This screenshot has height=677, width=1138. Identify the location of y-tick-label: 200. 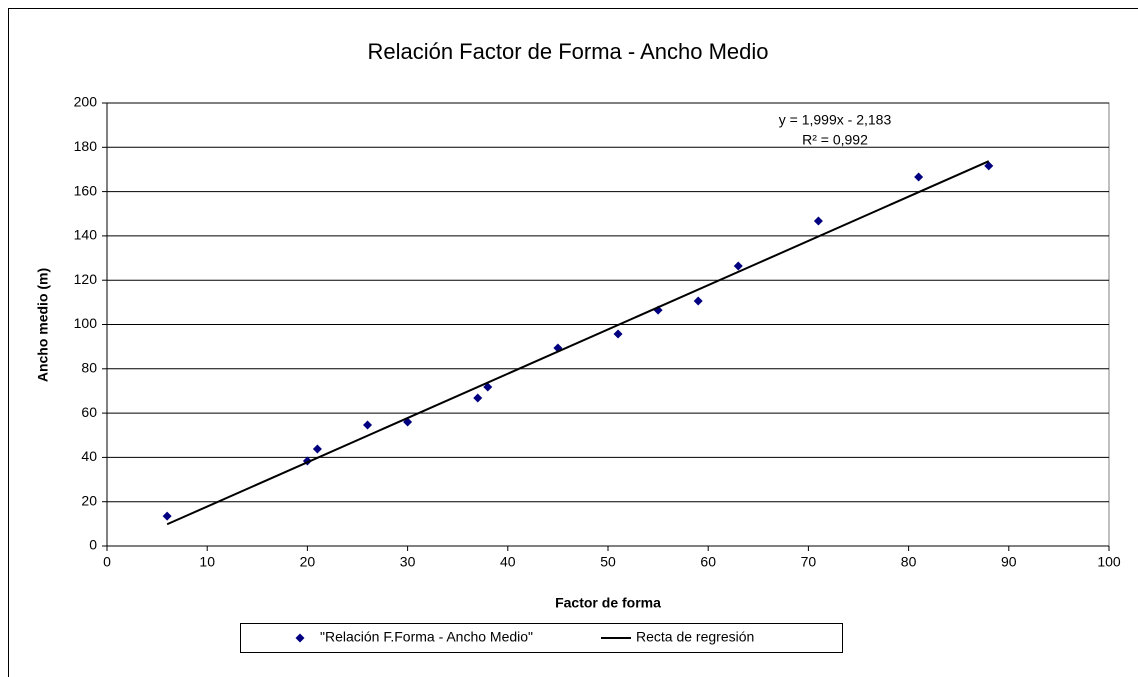
(86, 102).